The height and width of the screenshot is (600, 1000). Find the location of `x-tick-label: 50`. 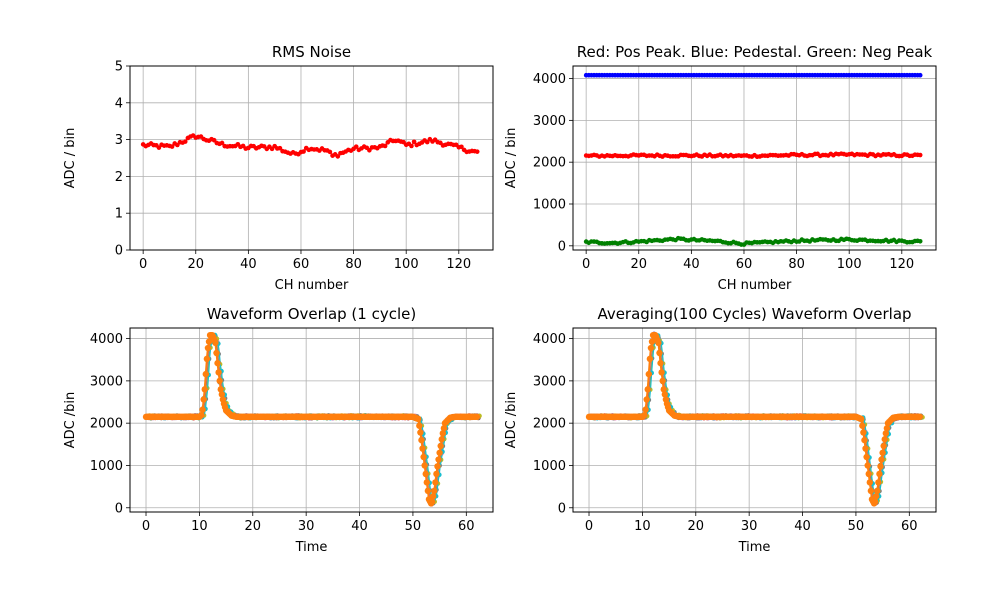

x-tick-label: 50 is located at coordinates (413, 526).